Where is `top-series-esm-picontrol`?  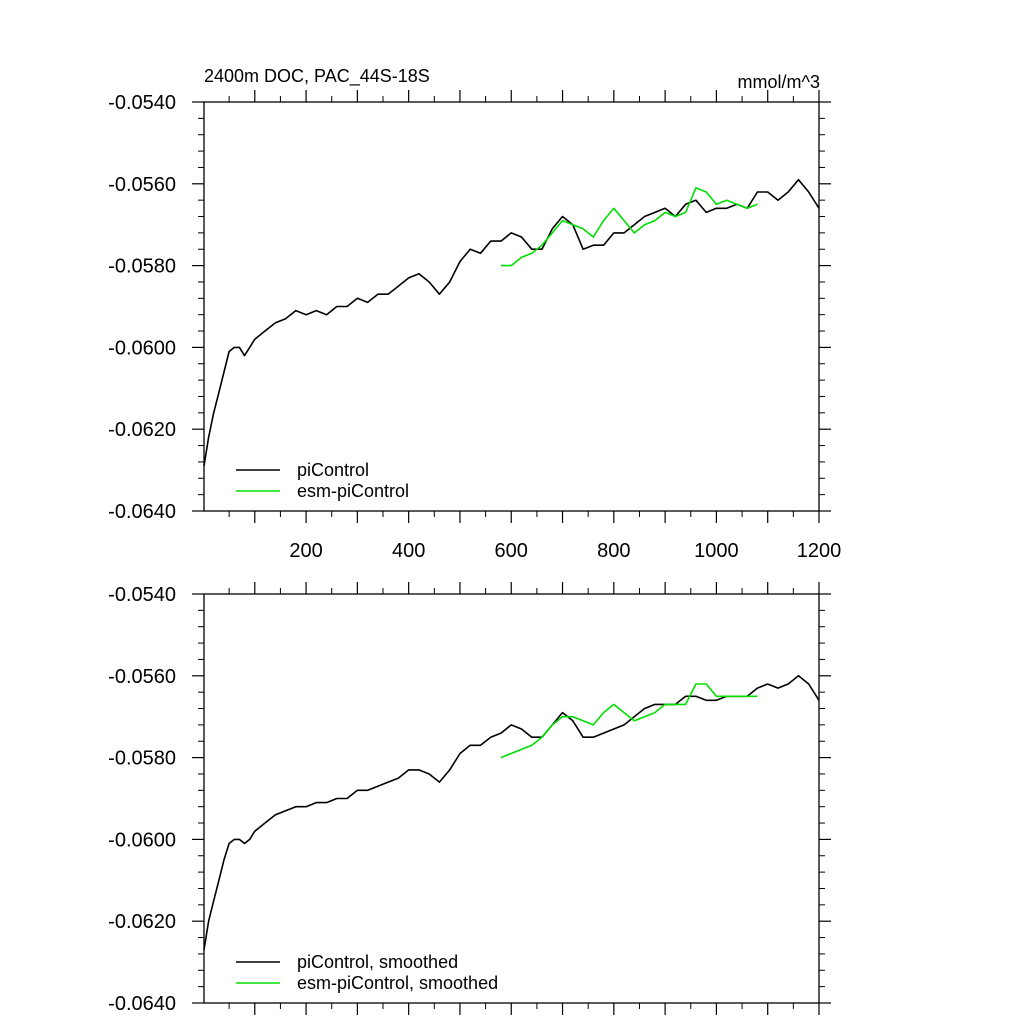 top-series-esm-picontrol is located at coordinates (629, 227).